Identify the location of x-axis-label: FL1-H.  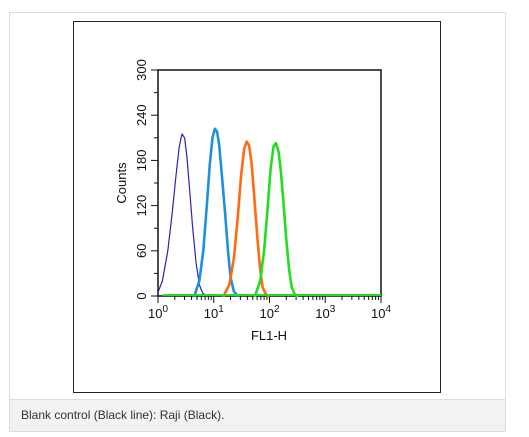
(269, 335).